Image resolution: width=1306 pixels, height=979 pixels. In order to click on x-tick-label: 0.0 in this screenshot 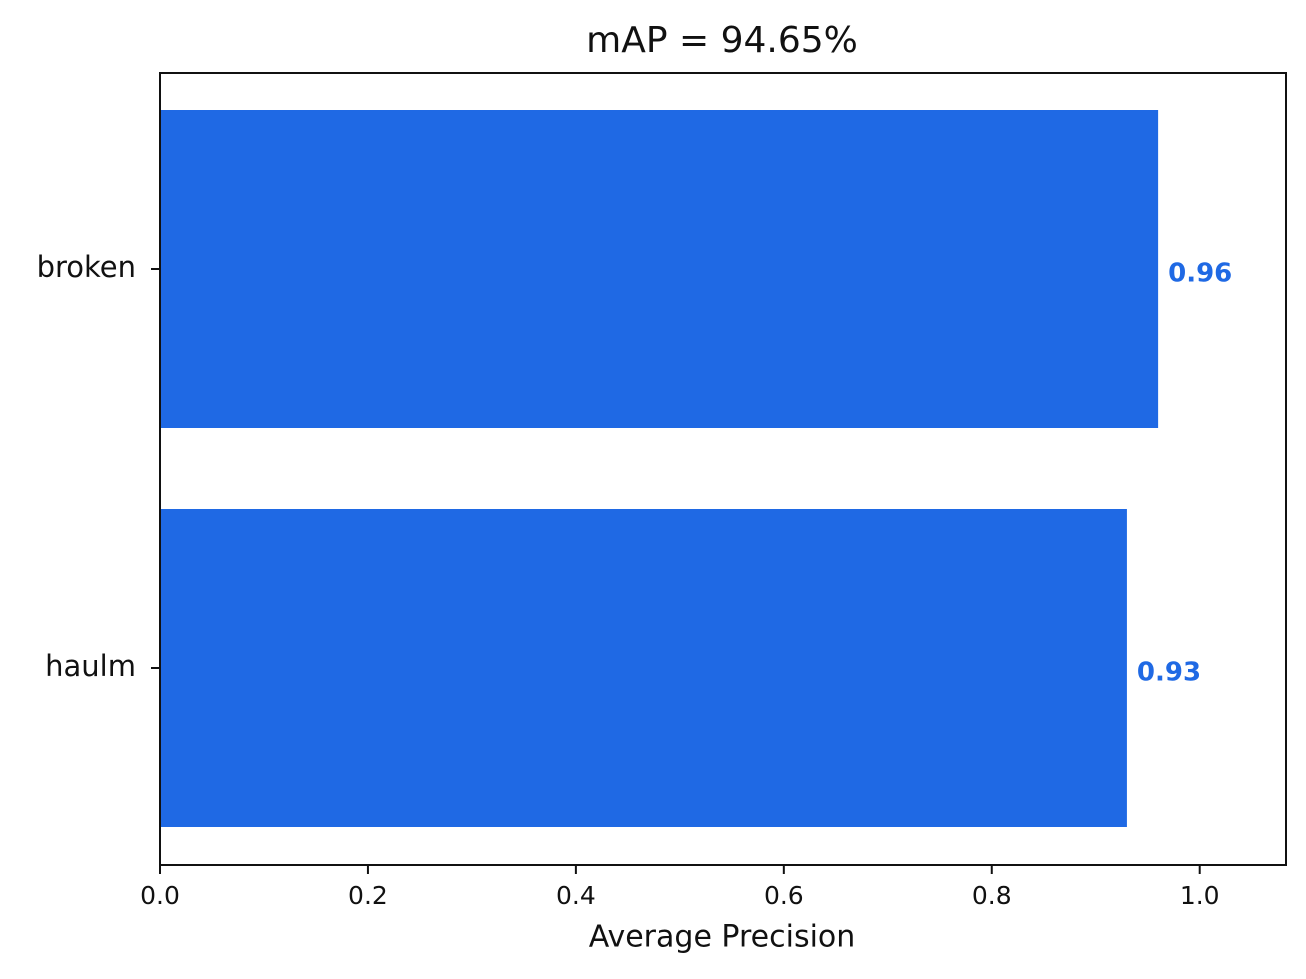, I will do `click(160, 895)`.